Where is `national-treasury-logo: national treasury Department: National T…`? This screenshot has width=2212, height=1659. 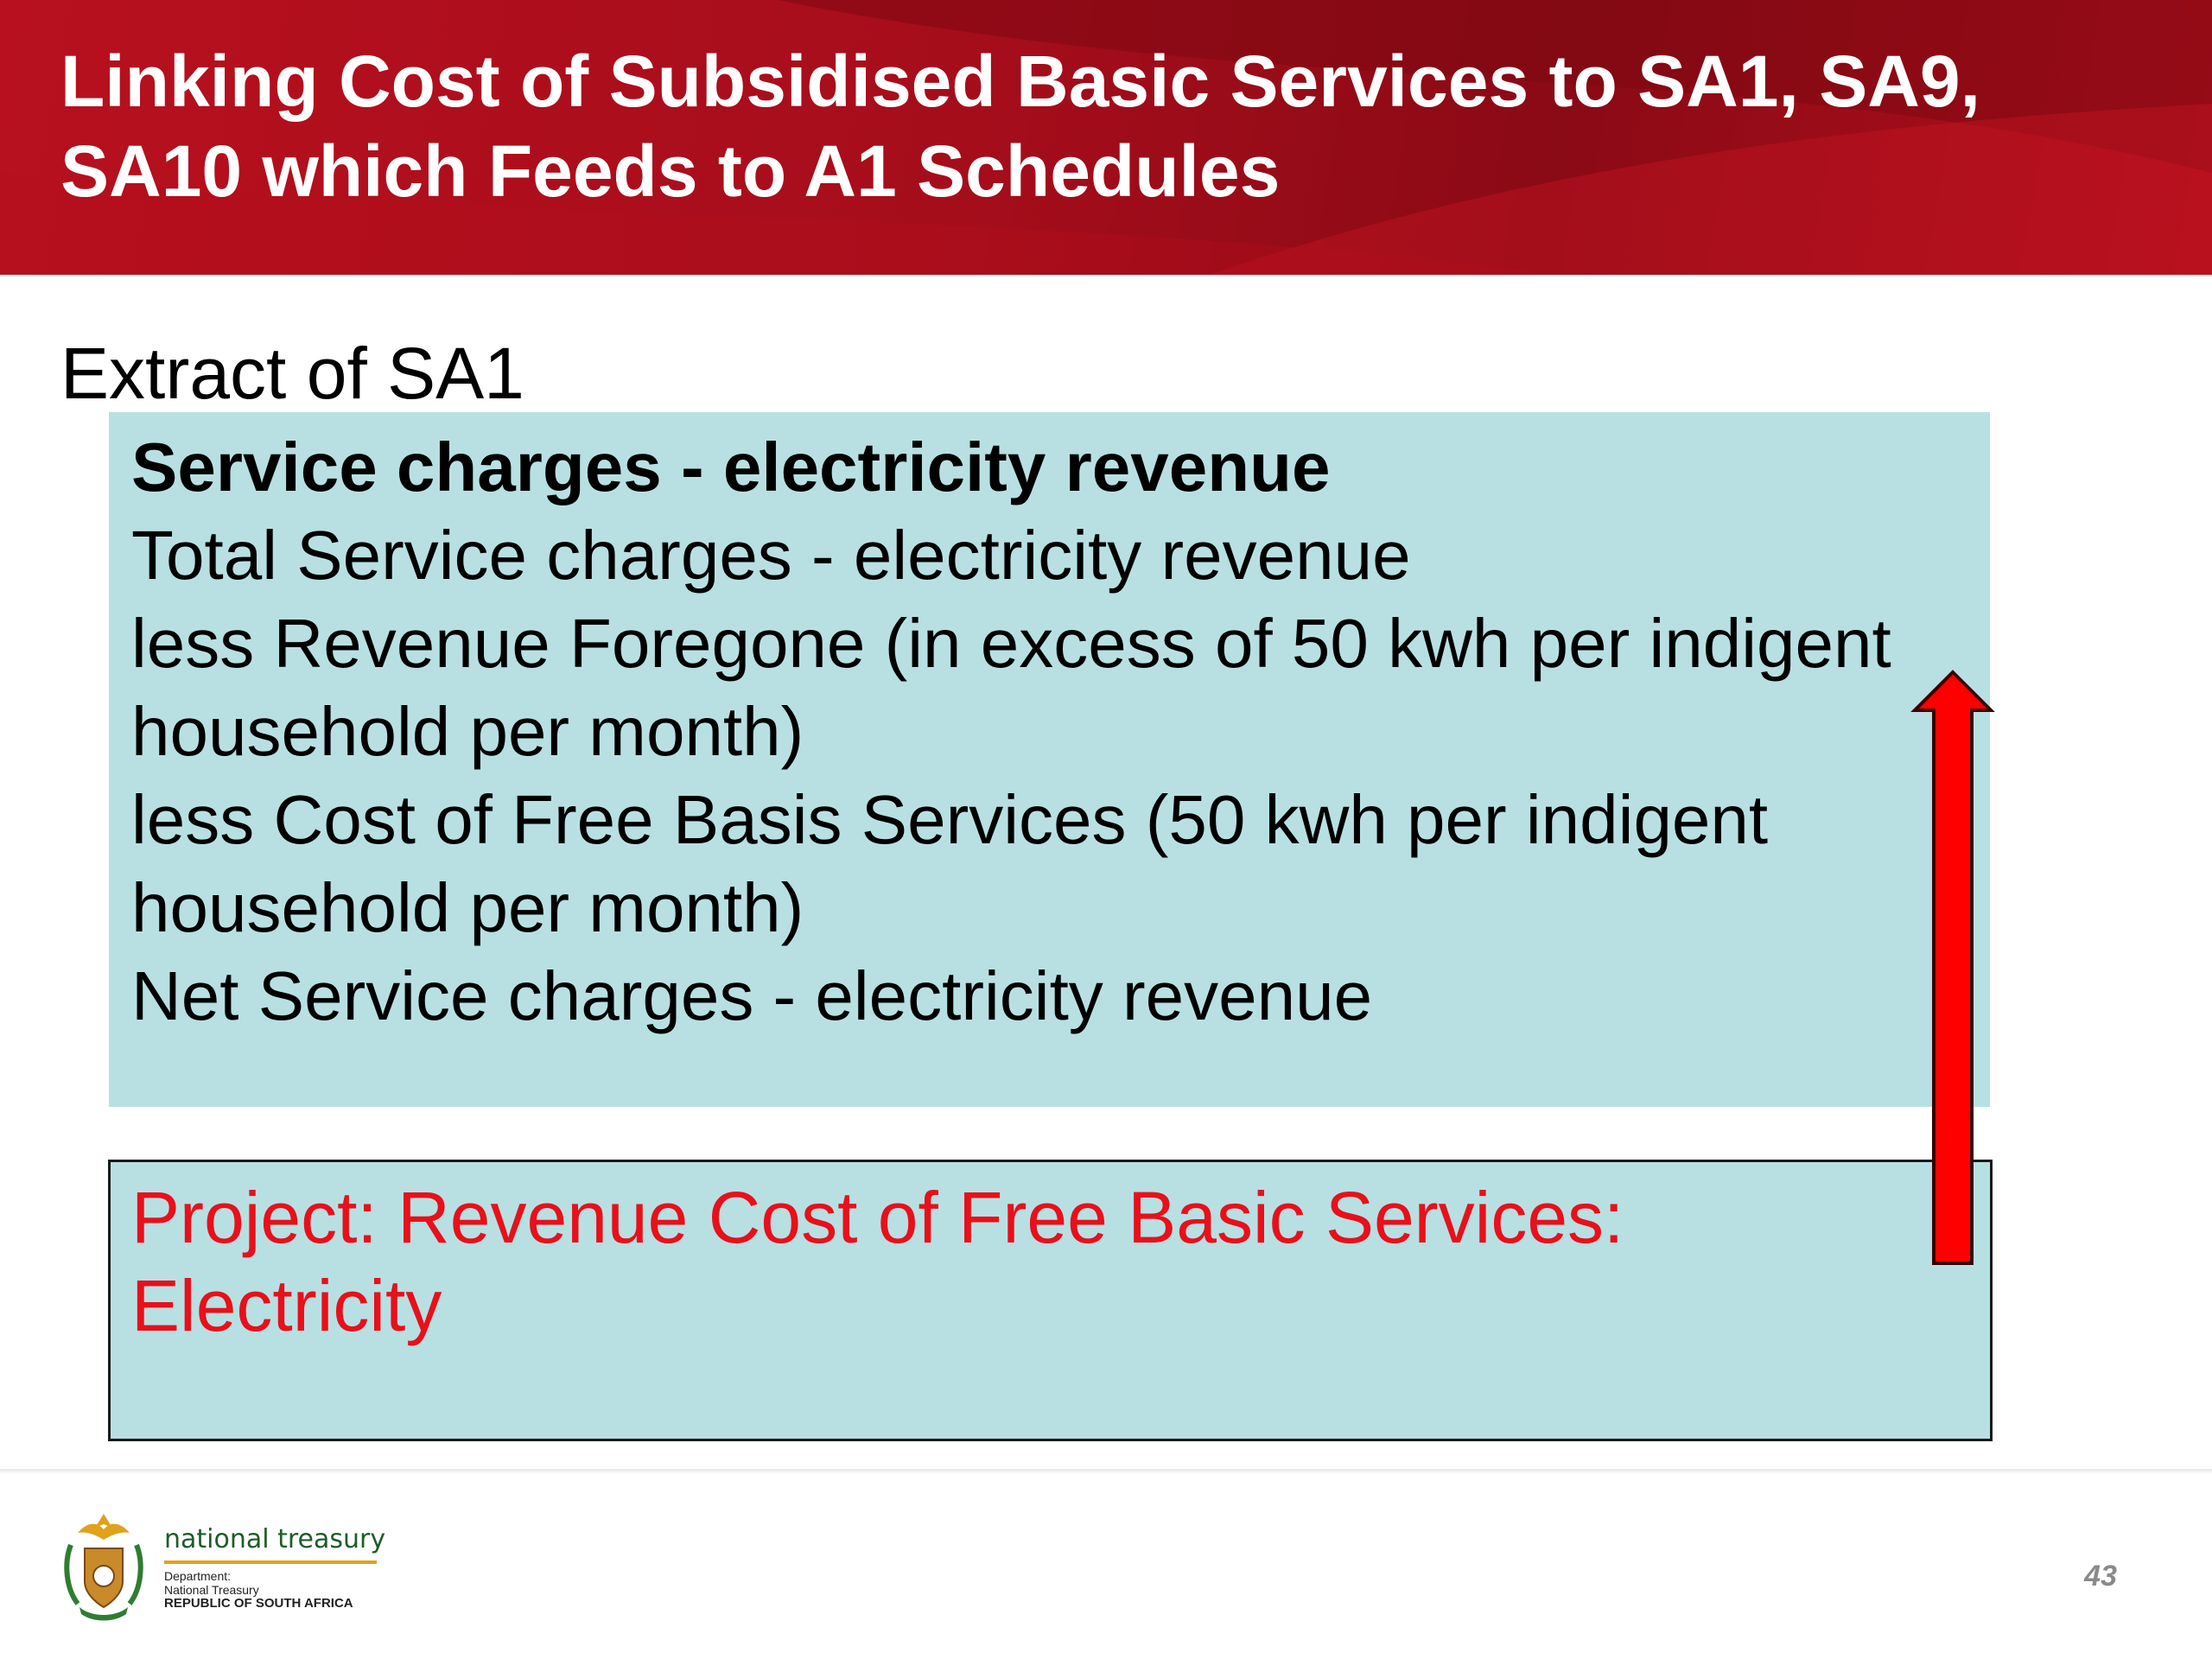 national-treasury-logo: national treasury Department: National T… is located at coordinates (224, 1570).